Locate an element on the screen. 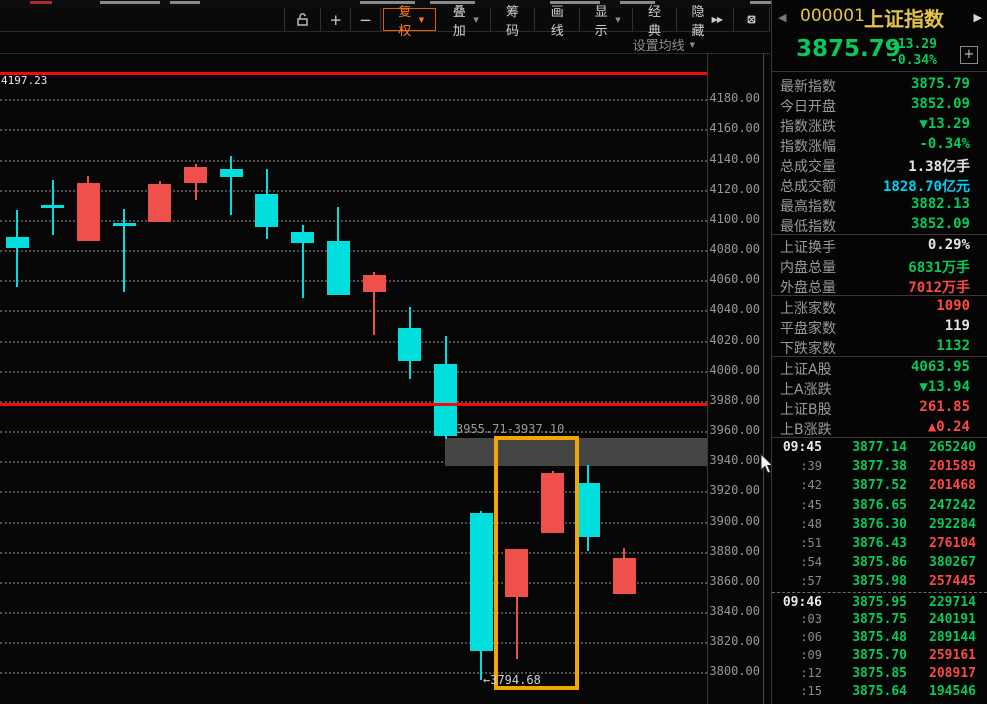 The image size is (987, 704). tick-row: 09:46 3875.95 229714 is located at coordinates (879, 602).